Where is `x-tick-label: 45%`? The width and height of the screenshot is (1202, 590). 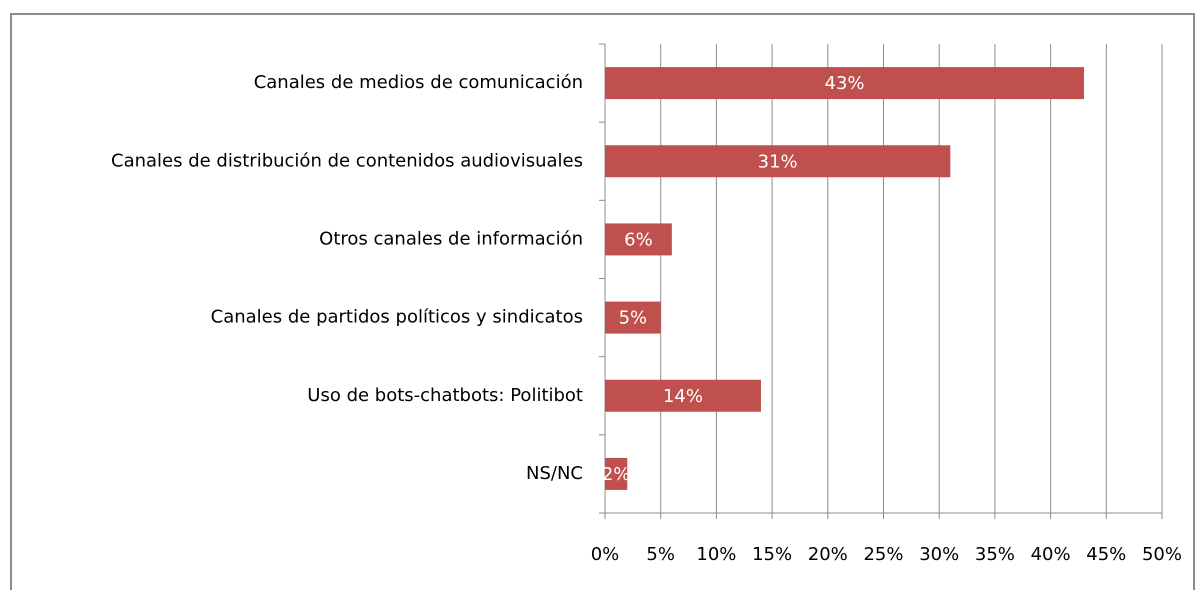
x-tick-label: 45% is located at coordinates (1106, 554).